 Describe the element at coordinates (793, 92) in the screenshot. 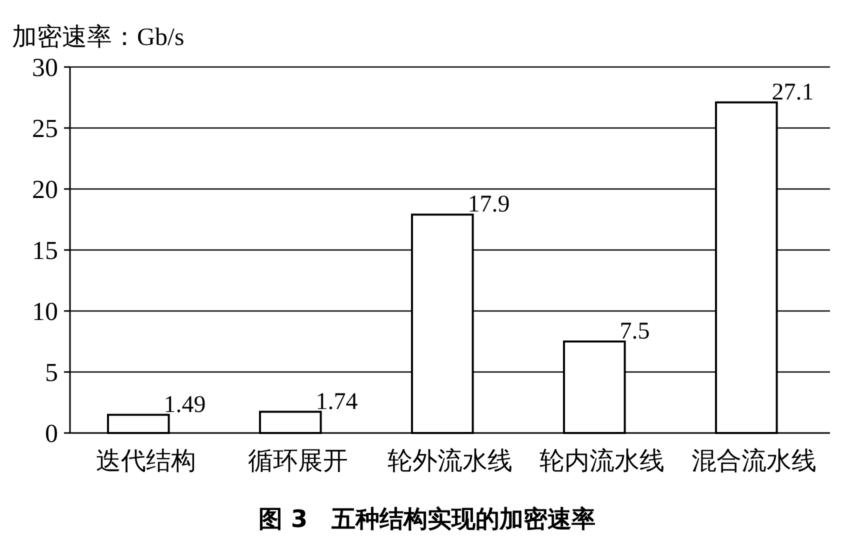

I see `data-label: 27.1` at that location.